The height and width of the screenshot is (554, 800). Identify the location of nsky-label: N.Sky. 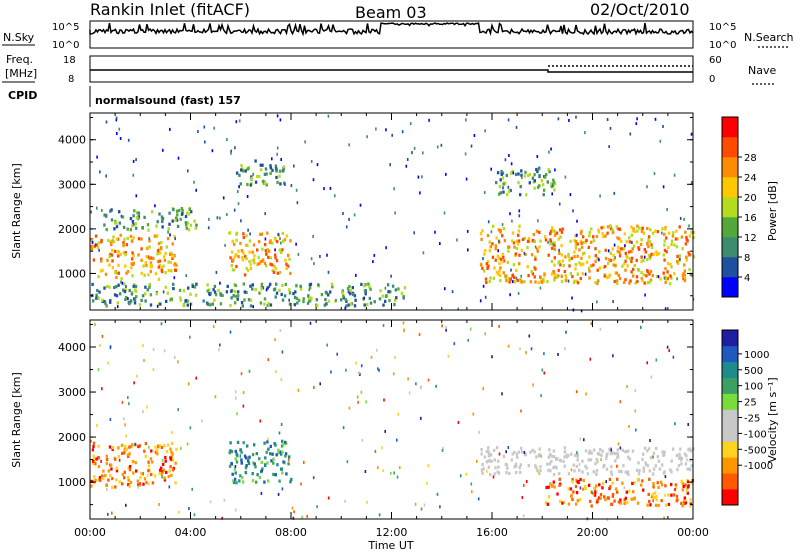
(19, 37).